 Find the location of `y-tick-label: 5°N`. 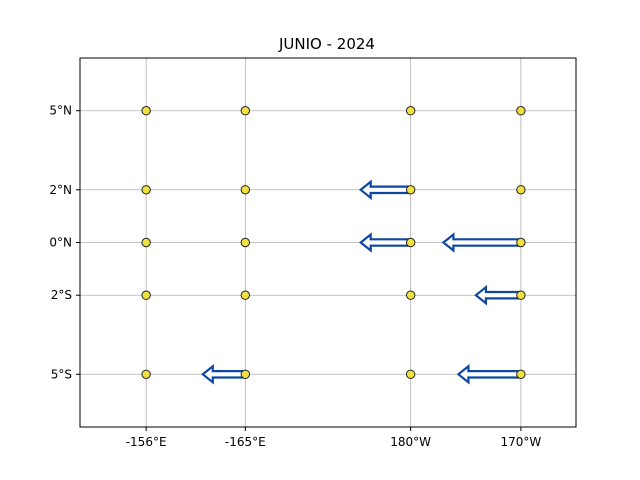

y-tick-label: 5°N is located at coordinates (60, 111).